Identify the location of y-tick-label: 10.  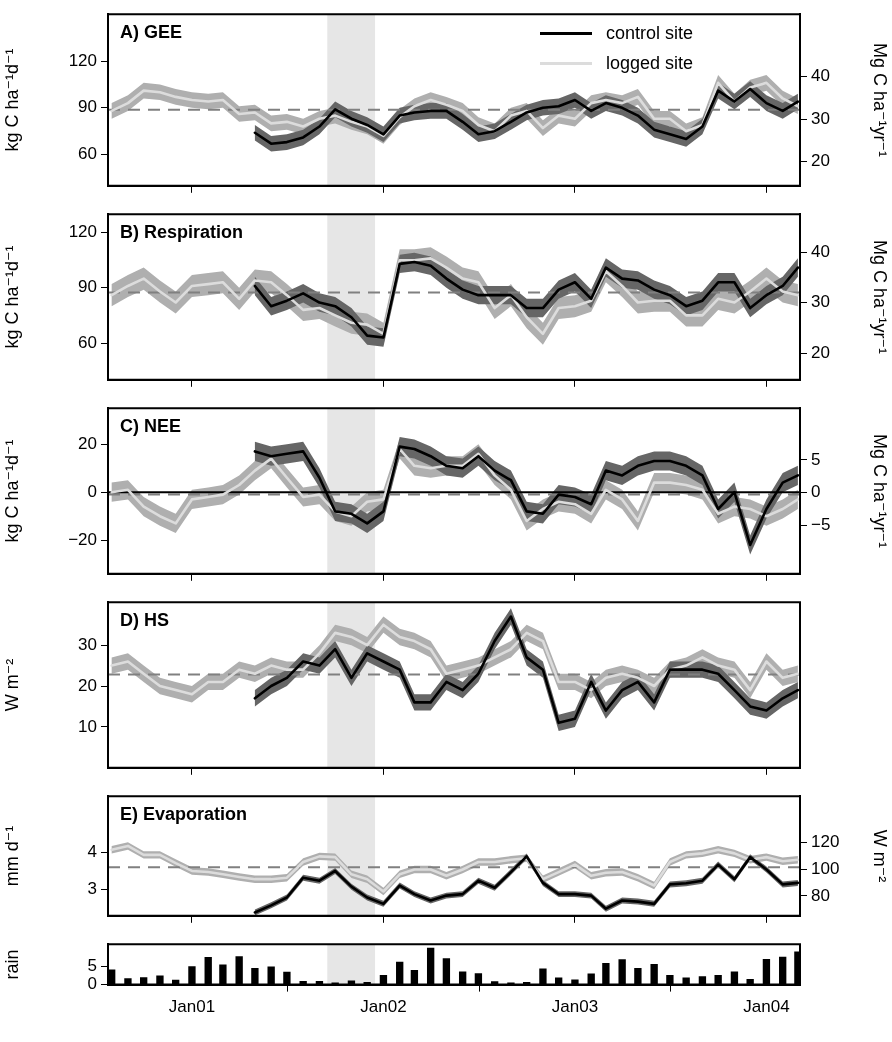
(87, 726).